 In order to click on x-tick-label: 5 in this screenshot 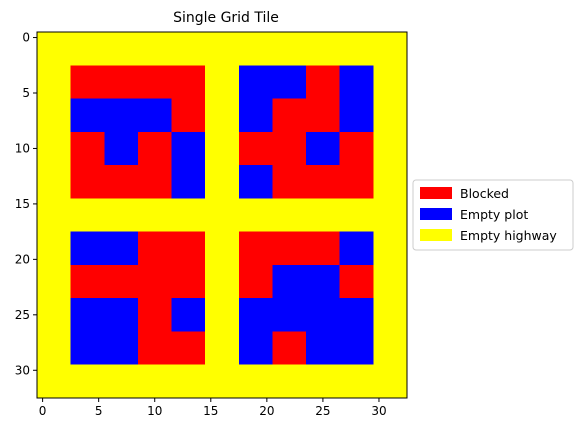, I will do `click(99, 411)`.